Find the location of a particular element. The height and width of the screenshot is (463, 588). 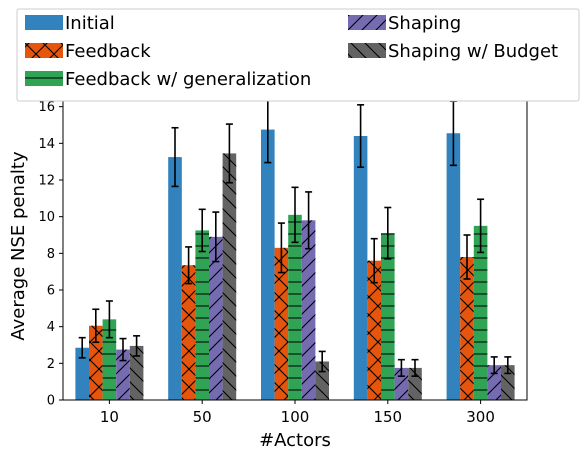

legend-entry: Initial is located at coordinates (70, 23).